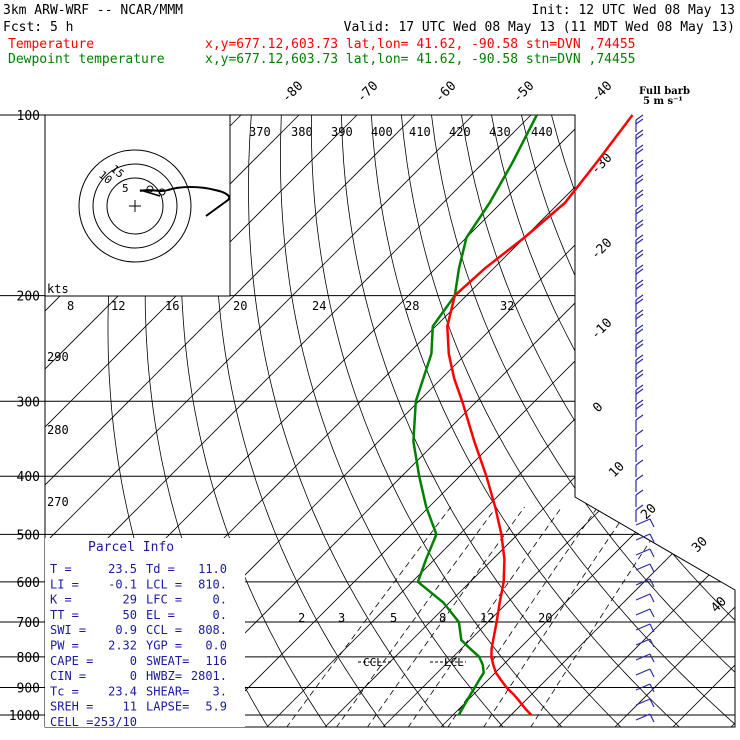 This screenshot has width=740, height=740. I want to click on wind-barbs, so click(645, 418).